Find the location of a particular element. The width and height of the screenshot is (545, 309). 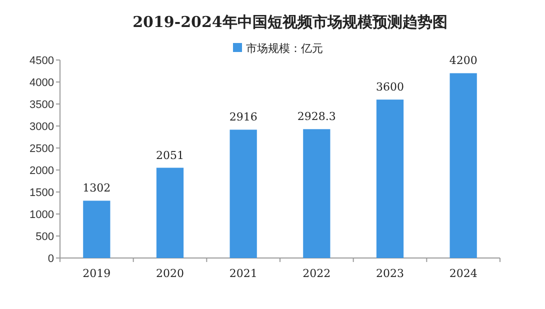

y-tick-label: 3500 is located at coordinates (42, 105).